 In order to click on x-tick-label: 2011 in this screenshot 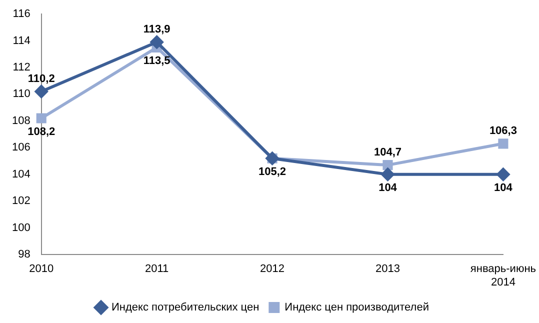, I will do `click(156, 269)`.